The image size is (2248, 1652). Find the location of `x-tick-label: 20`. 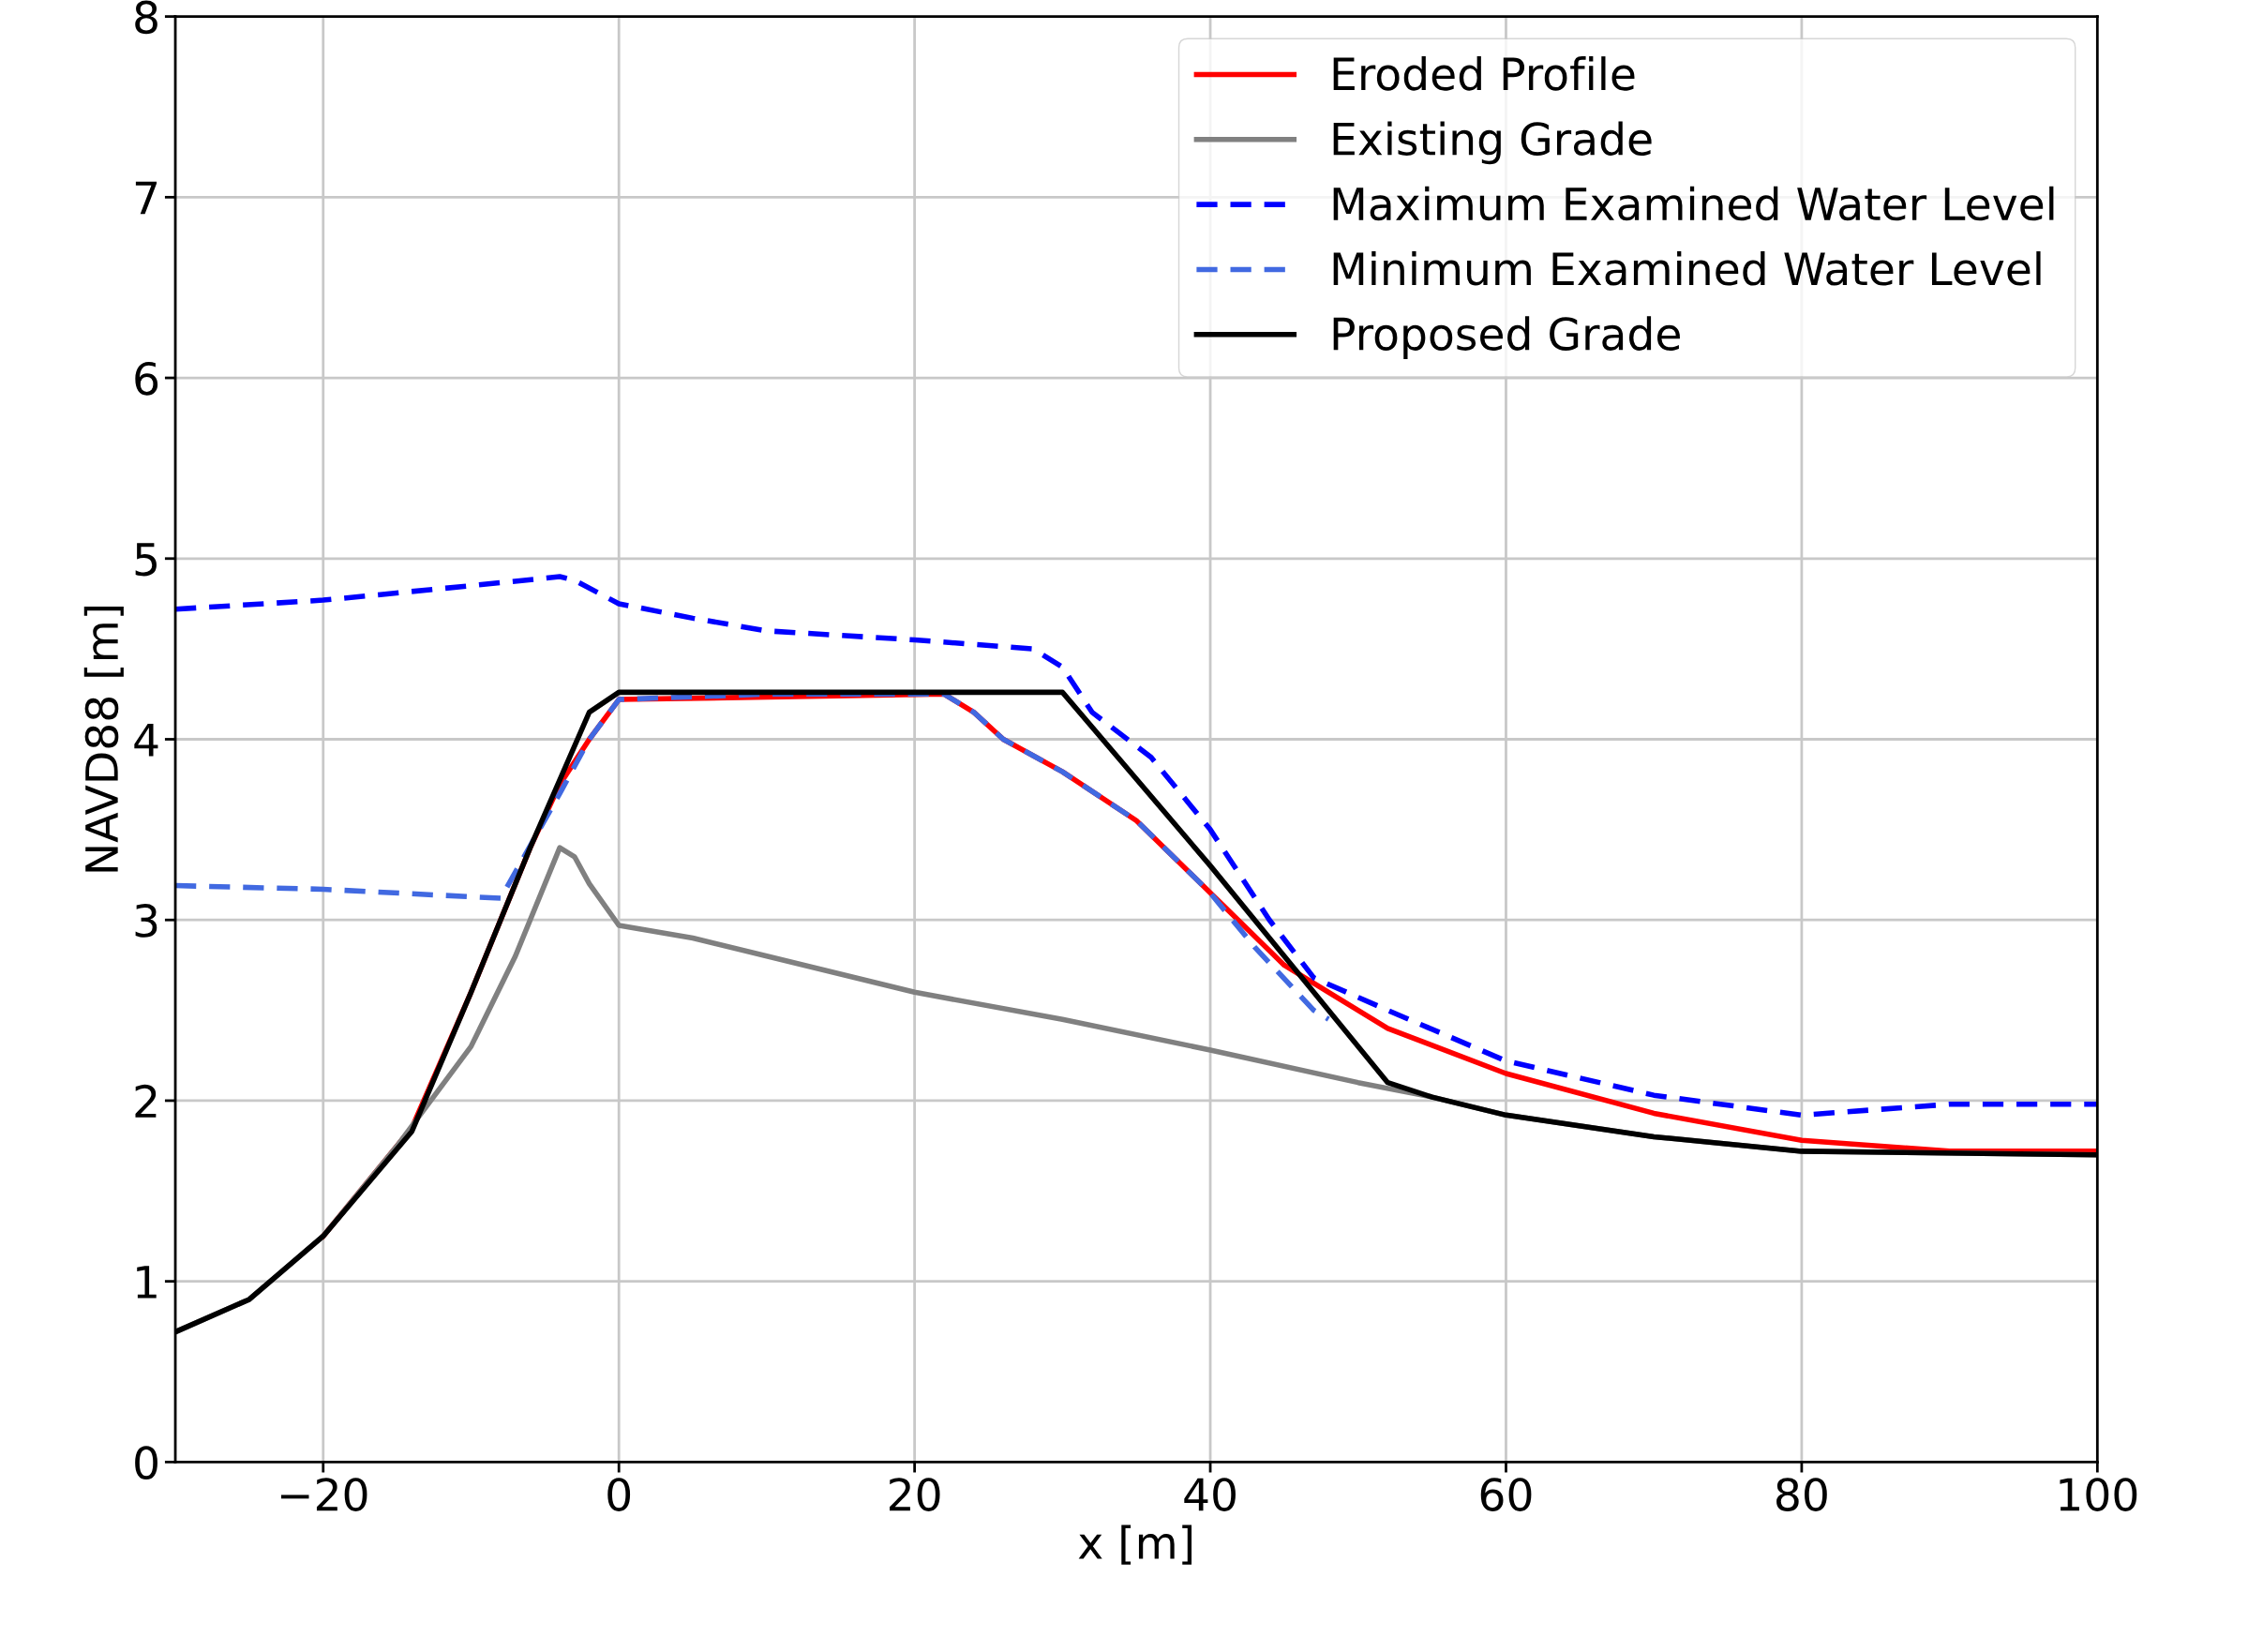

x-tick-label: 20 is located at coordinates (915, 1494).